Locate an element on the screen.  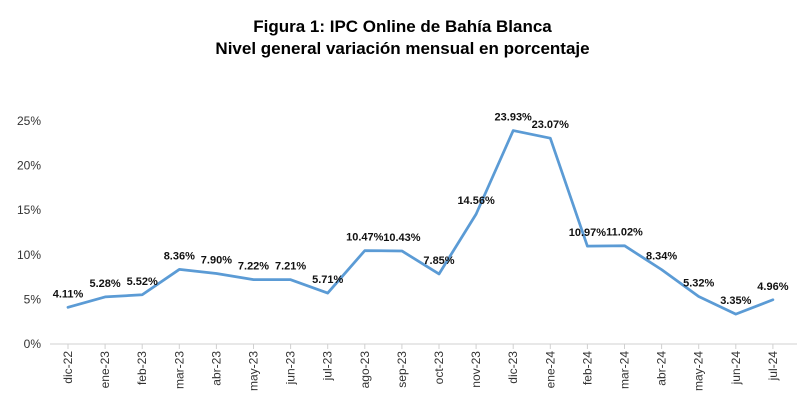
x-tick-label: jul-24 is located at coordinates (773, 366).